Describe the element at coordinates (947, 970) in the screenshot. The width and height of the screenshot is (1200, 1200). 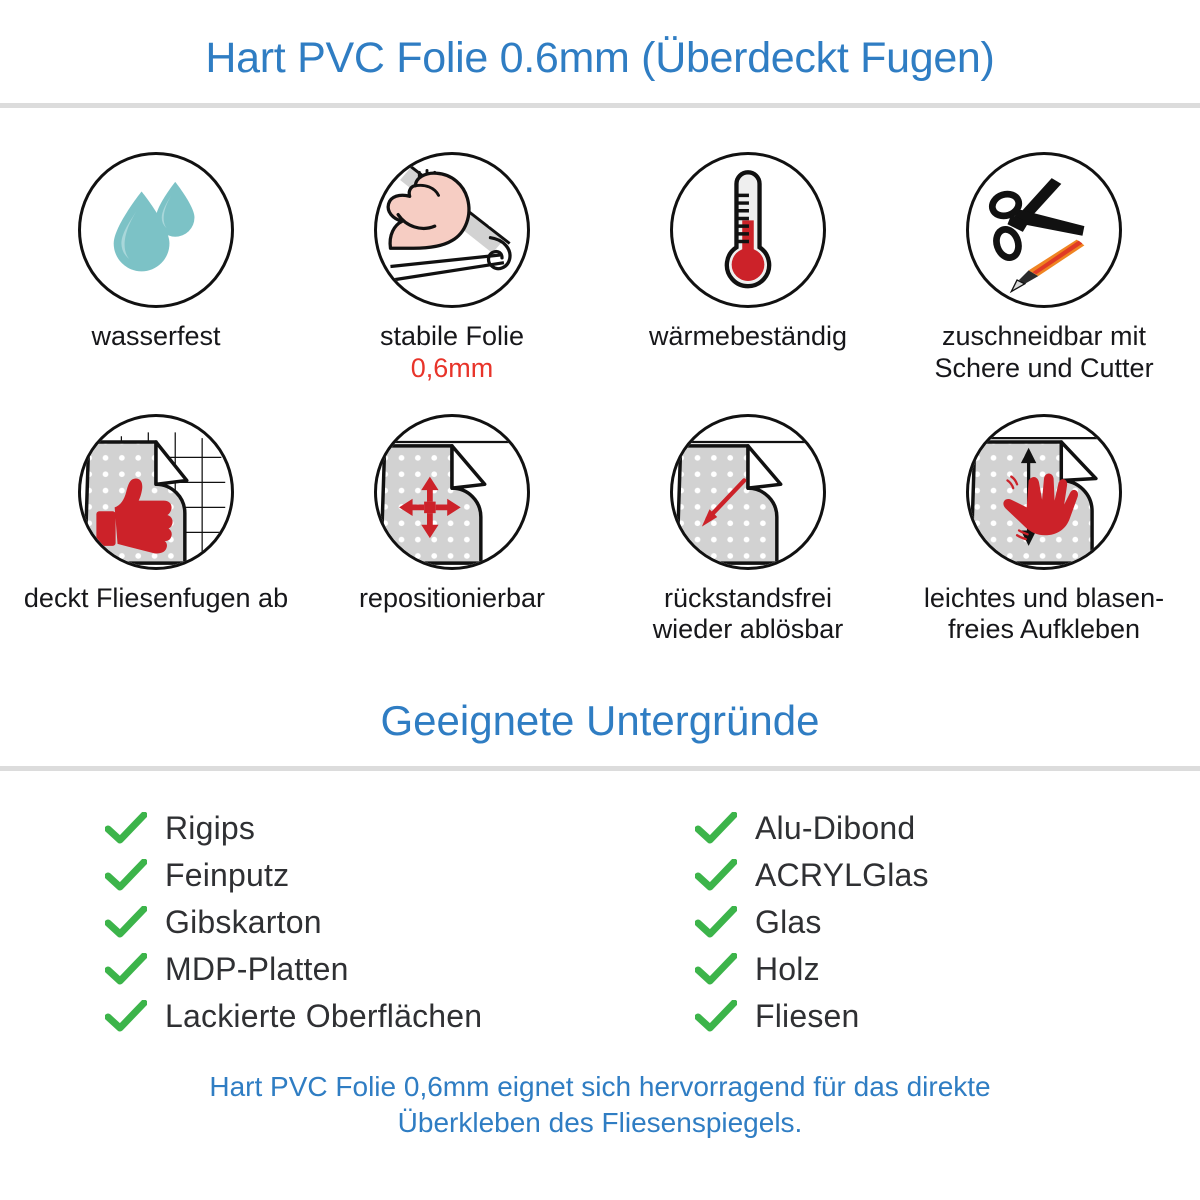
I see `list-item: Holz` at that location.